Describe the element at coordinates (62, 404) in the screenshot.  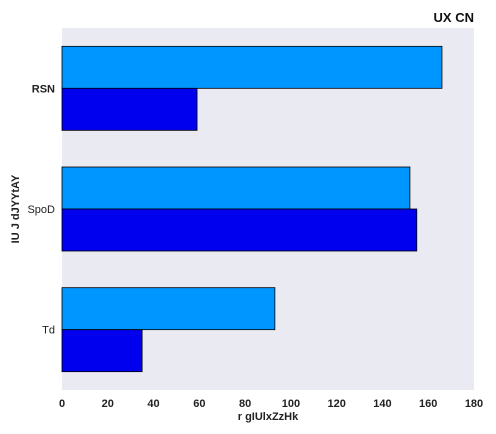
I see `x-tick-label: 0` at that location.